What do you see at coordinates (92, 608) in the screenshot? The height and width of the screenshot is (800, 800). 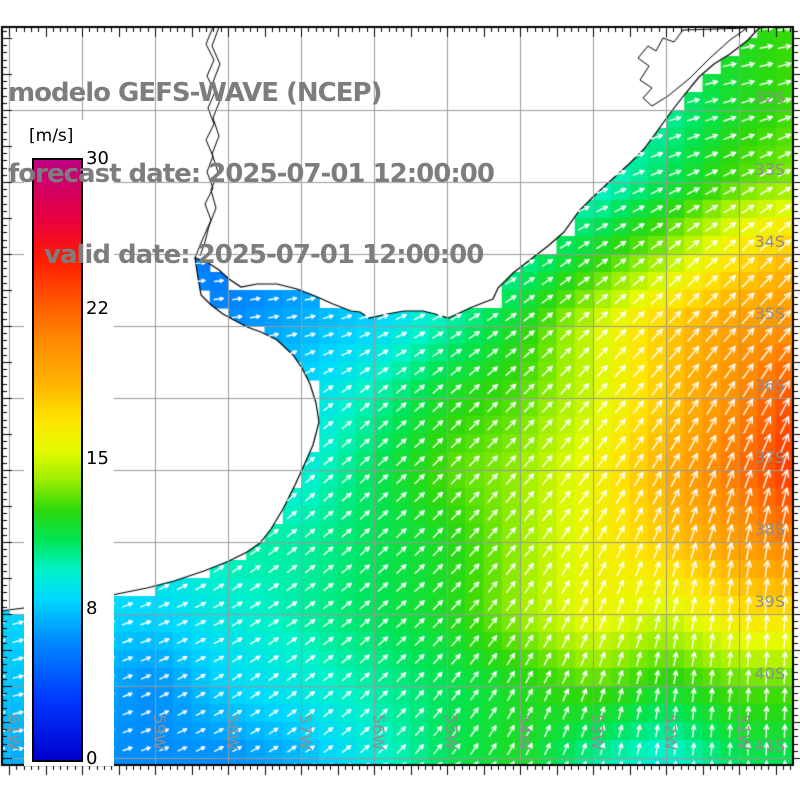 I see `colorbar-tick-label: 8` at bounding box center [92, 608].